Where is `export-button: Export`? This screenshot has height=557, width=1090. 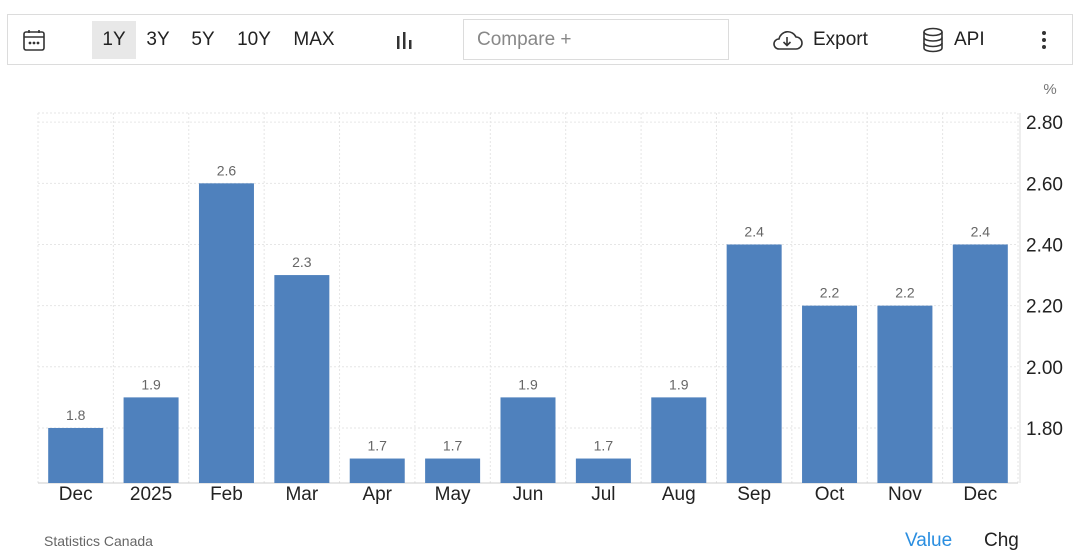 export-button: Export is located at coordinates (819, 39).